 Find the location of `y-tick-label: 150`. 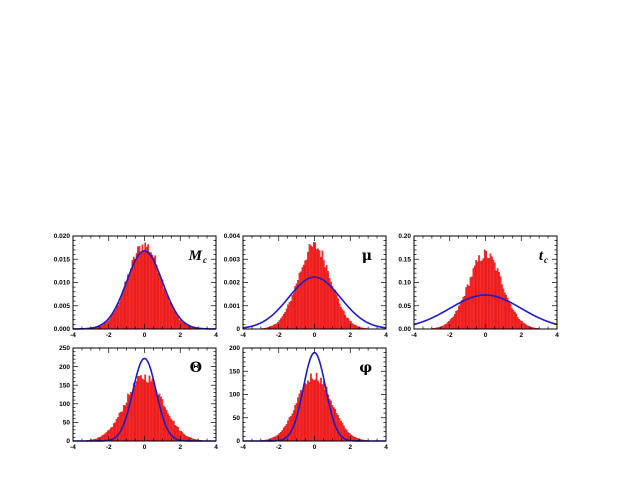

y-tick-label: 150 is located at coordinates (64, 385).